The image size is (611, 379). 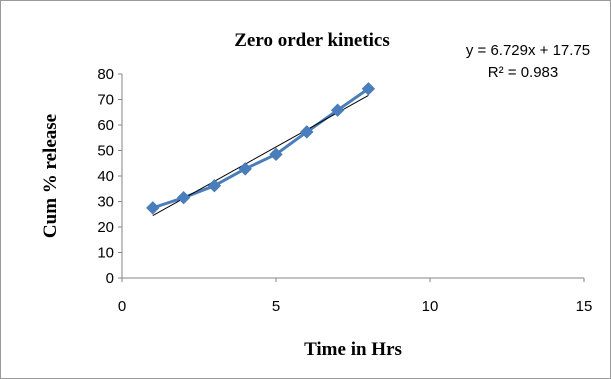 I want to click on y-tick-label: 50, so click(x=105, y=151).